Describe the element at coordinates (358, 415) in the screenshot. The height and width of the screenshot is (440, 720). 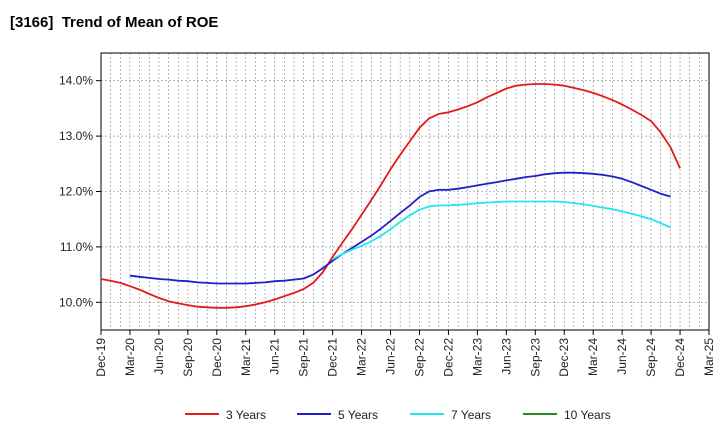
I see `legend-label-5-years: 5 Years` at that location.